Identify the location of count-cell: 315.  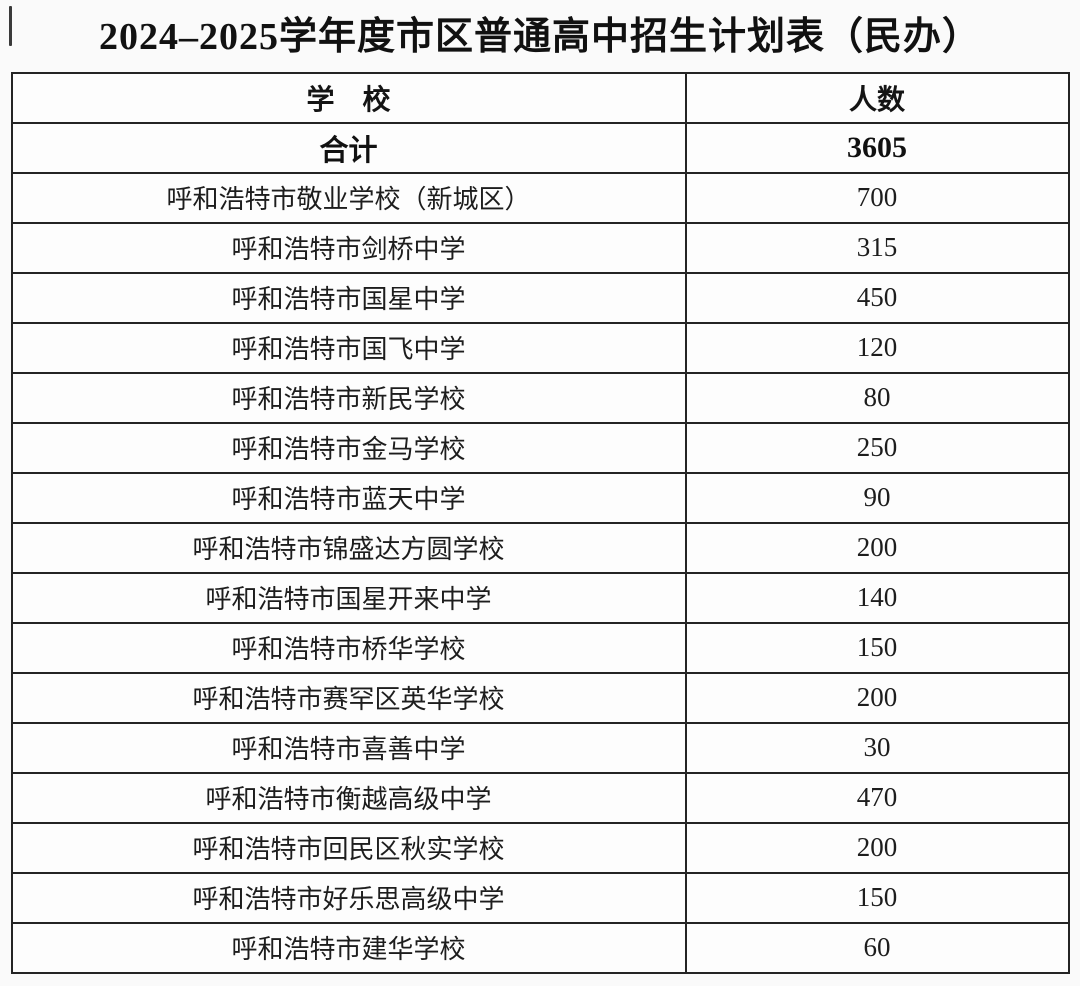
(877, 247).